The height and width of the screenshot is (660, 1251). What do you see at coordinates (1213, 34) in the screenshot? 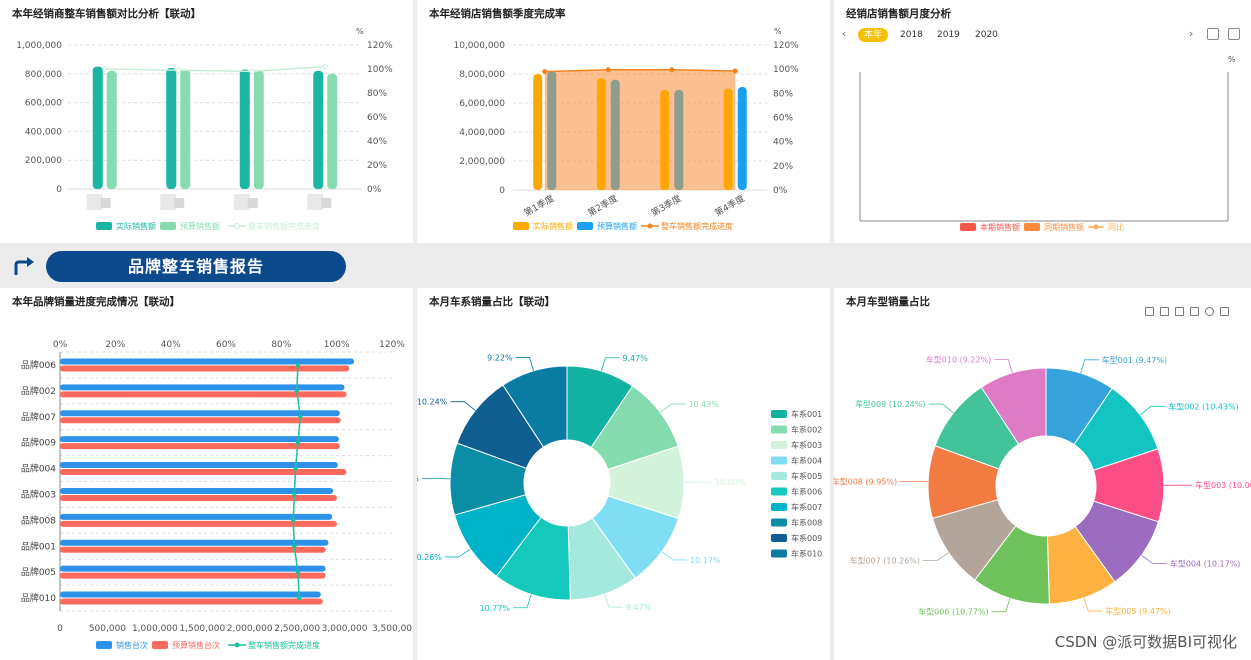
I see `stop-icon` at bounding box center [1213, 34].